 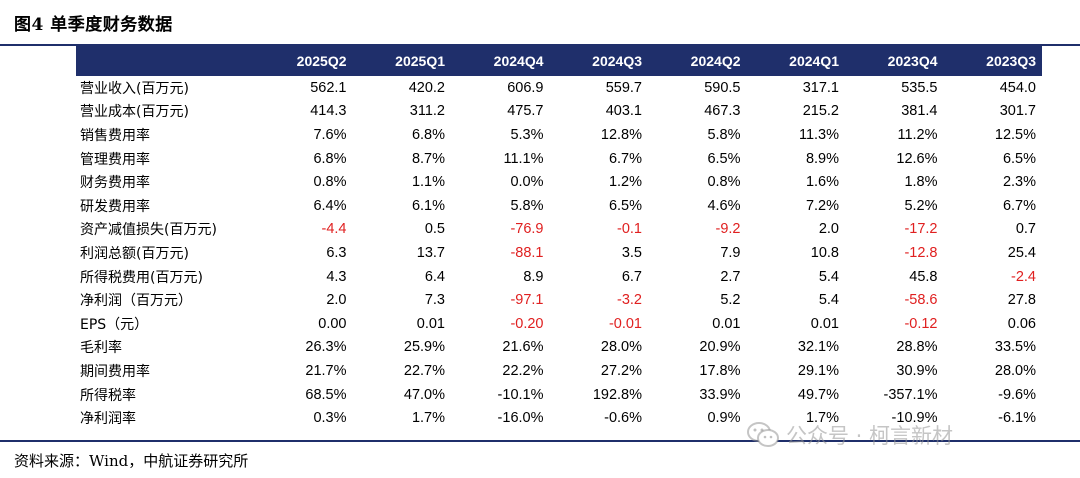 What do you see at coordinates (303, 61) in the screenshot?
I see `header-period: 2025Q2` at bounding box center [303, 61].